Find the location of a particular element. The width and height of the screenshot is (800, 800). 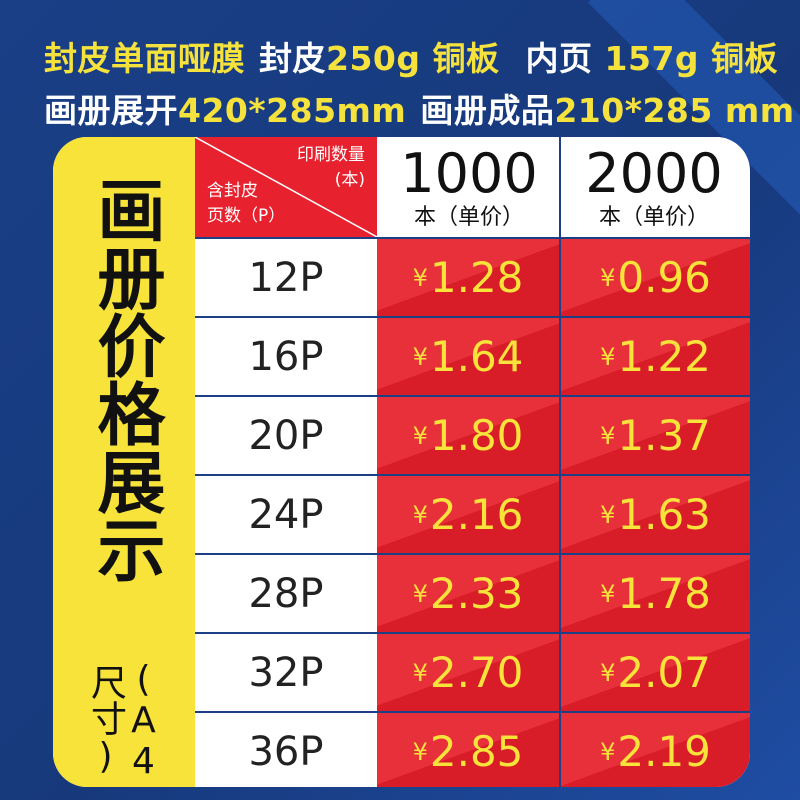

side-subtitle: (A4尺寸) is located at coordinates (124, 720).